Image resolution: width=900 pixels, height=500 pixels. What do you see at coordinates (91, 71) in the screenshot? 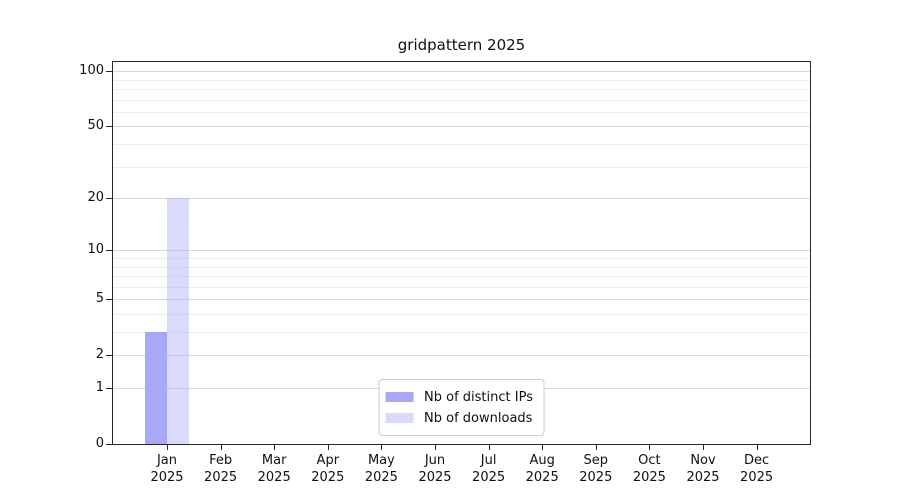
I see `y-tick-label-100: 100` at bounding box center [91, 71].